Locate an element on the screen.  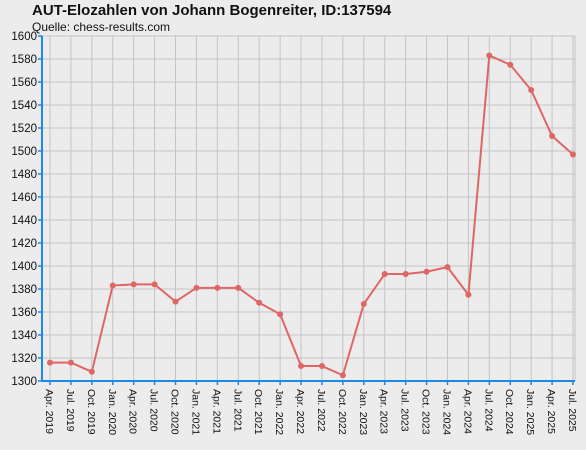
x-tick-label: Jul. 2024 is located at coordinates (488, 410).